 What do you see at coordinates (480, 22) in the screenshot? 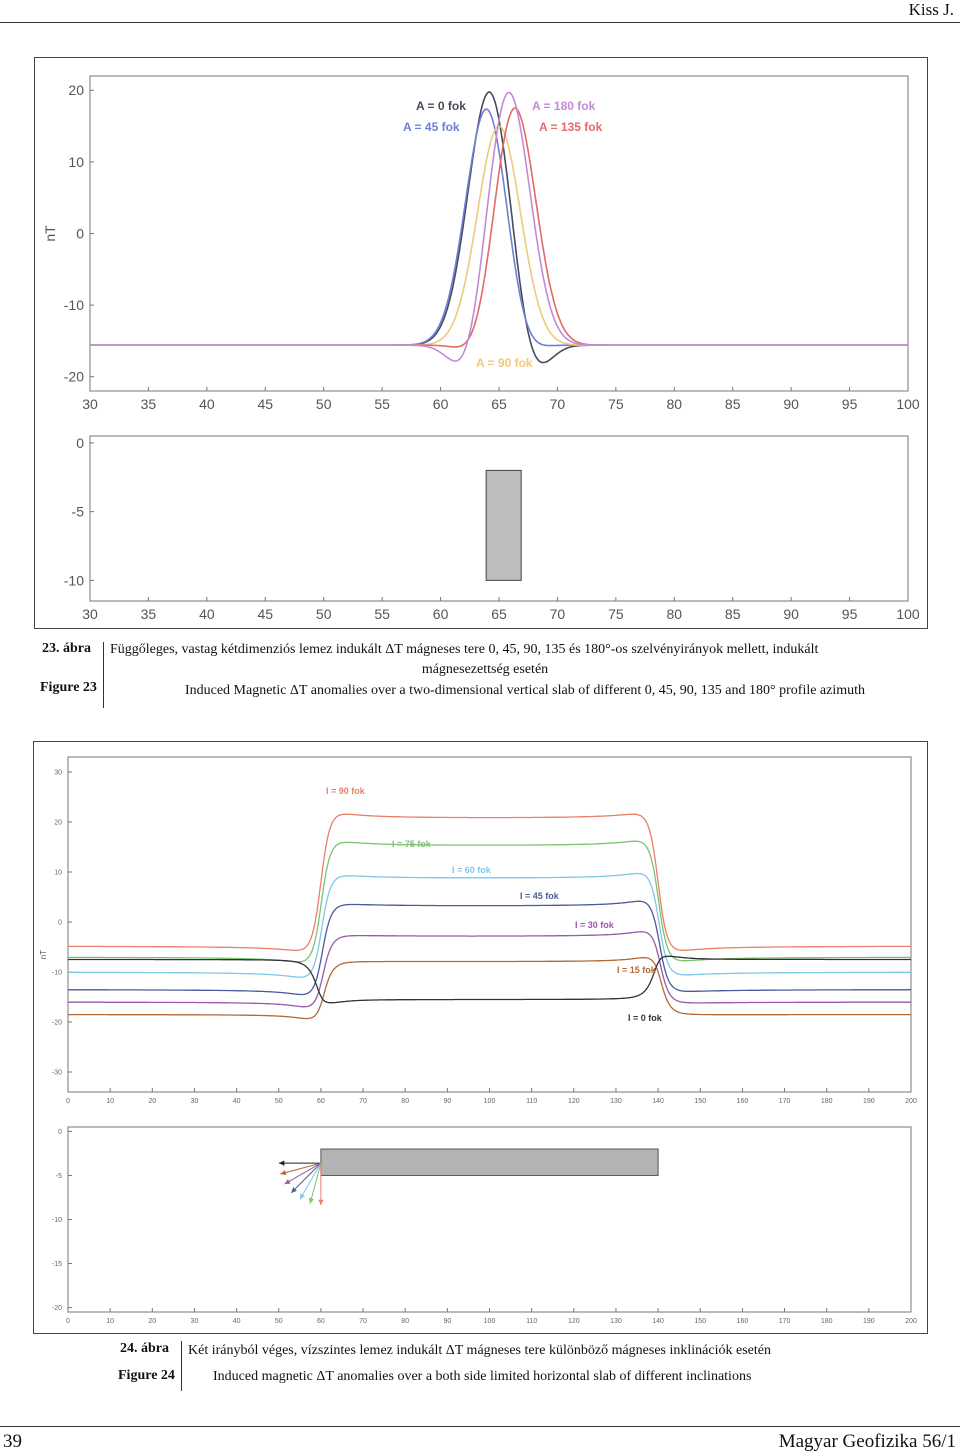
I see `header-rule` at bounding box center [480, 22].